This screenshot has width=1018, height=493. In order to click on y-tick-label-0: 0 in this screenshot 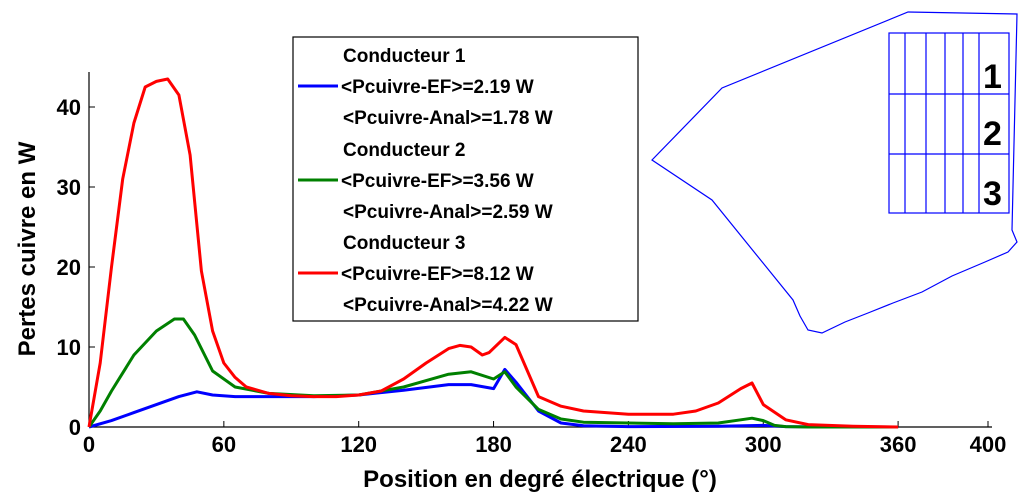, I will do `click(75, 427)`.